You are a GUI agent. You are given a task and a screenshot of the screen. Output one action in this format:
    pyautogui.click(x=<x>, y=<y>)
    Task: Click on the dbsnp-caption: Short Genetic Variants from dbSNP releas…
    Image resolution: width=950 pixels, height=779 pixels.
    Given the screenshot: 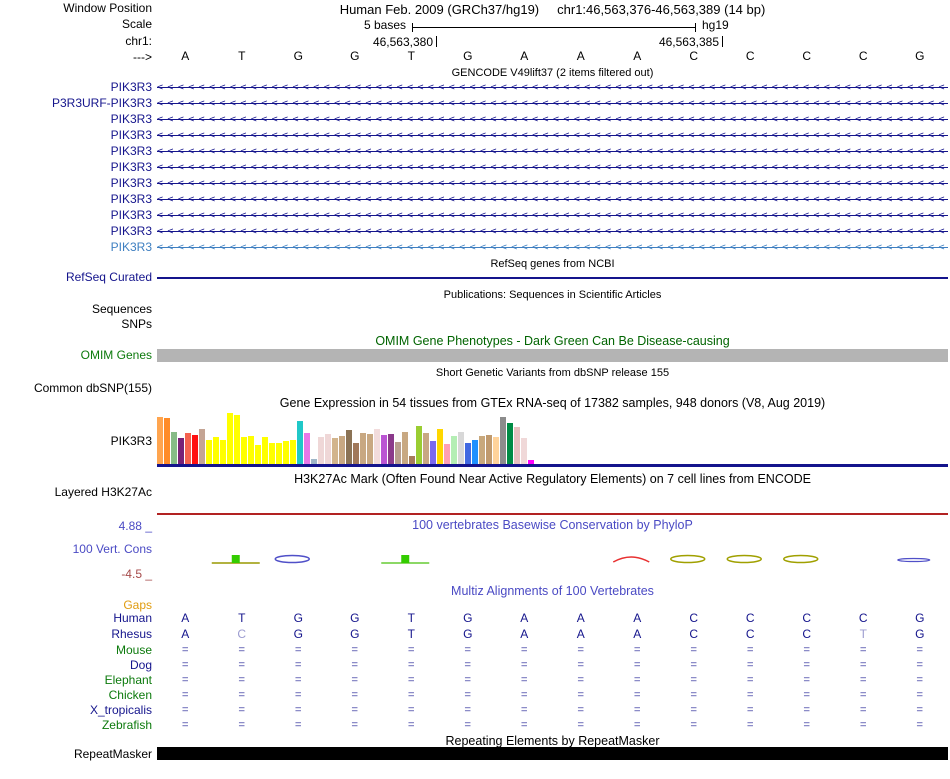 What is the action you would take?
    pyautogui.click(x=552, y=373)
    